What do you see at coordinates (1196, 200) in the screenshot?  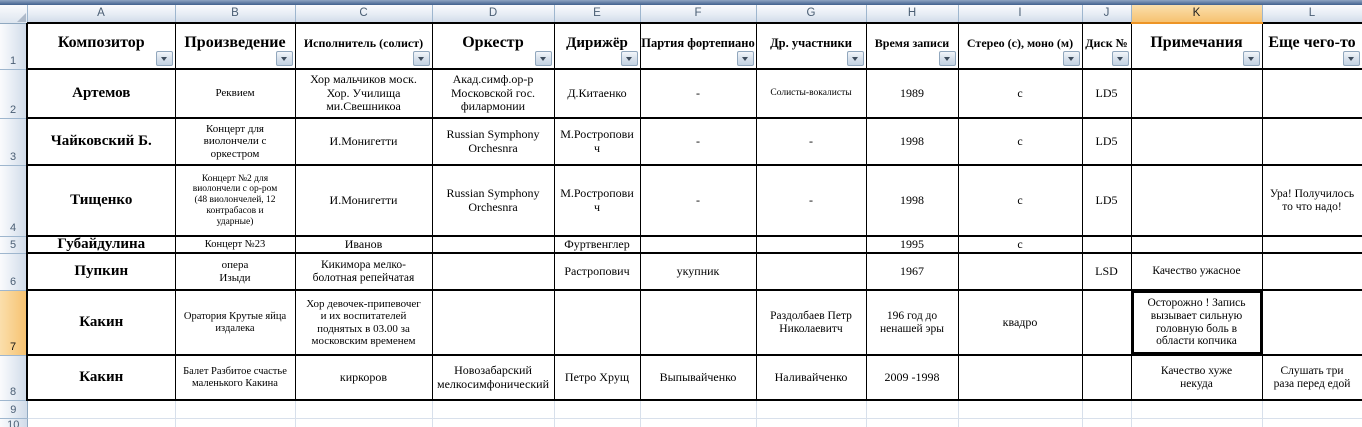 I see `cell-K4` at bounding box center [1196, 200].